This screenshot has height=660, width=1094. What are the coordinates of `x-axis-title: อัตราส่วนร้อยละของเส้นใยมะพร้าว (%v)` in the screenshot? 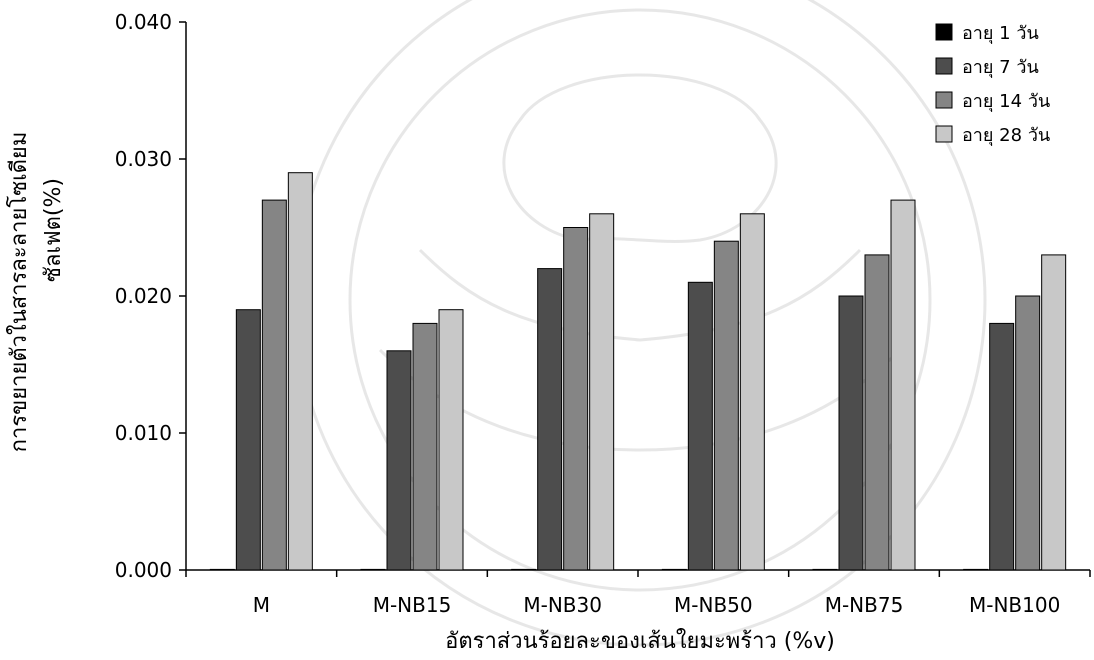 It's located at (640, 641).